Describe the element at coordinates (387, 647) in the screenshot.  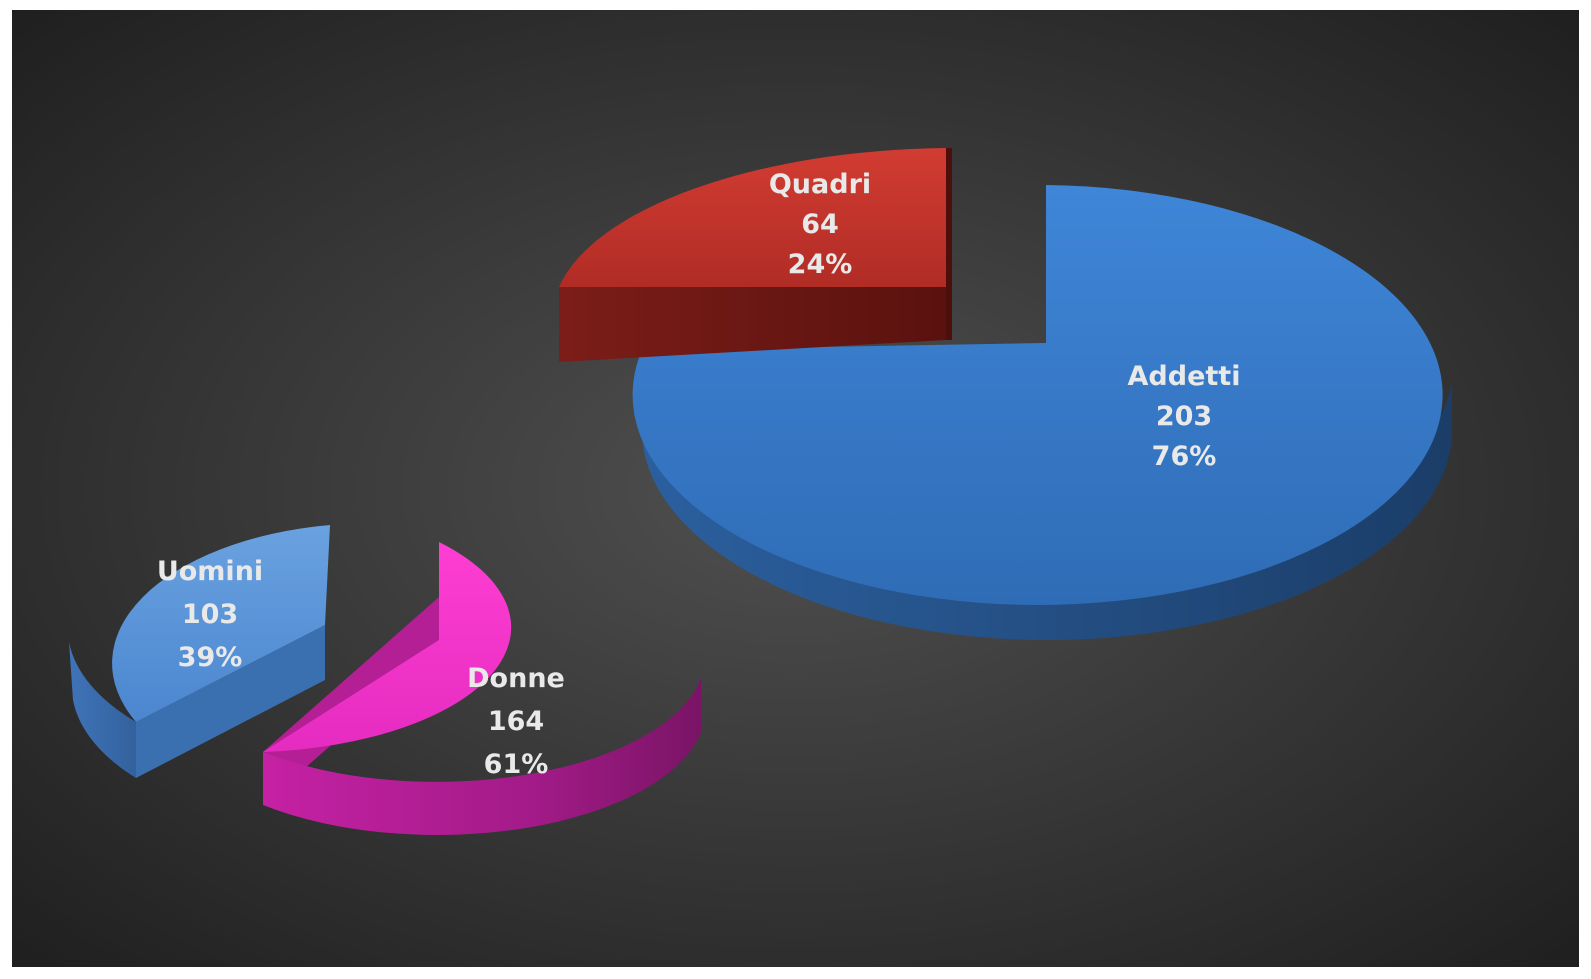
I see `pie-slice-donne-face` at that location.